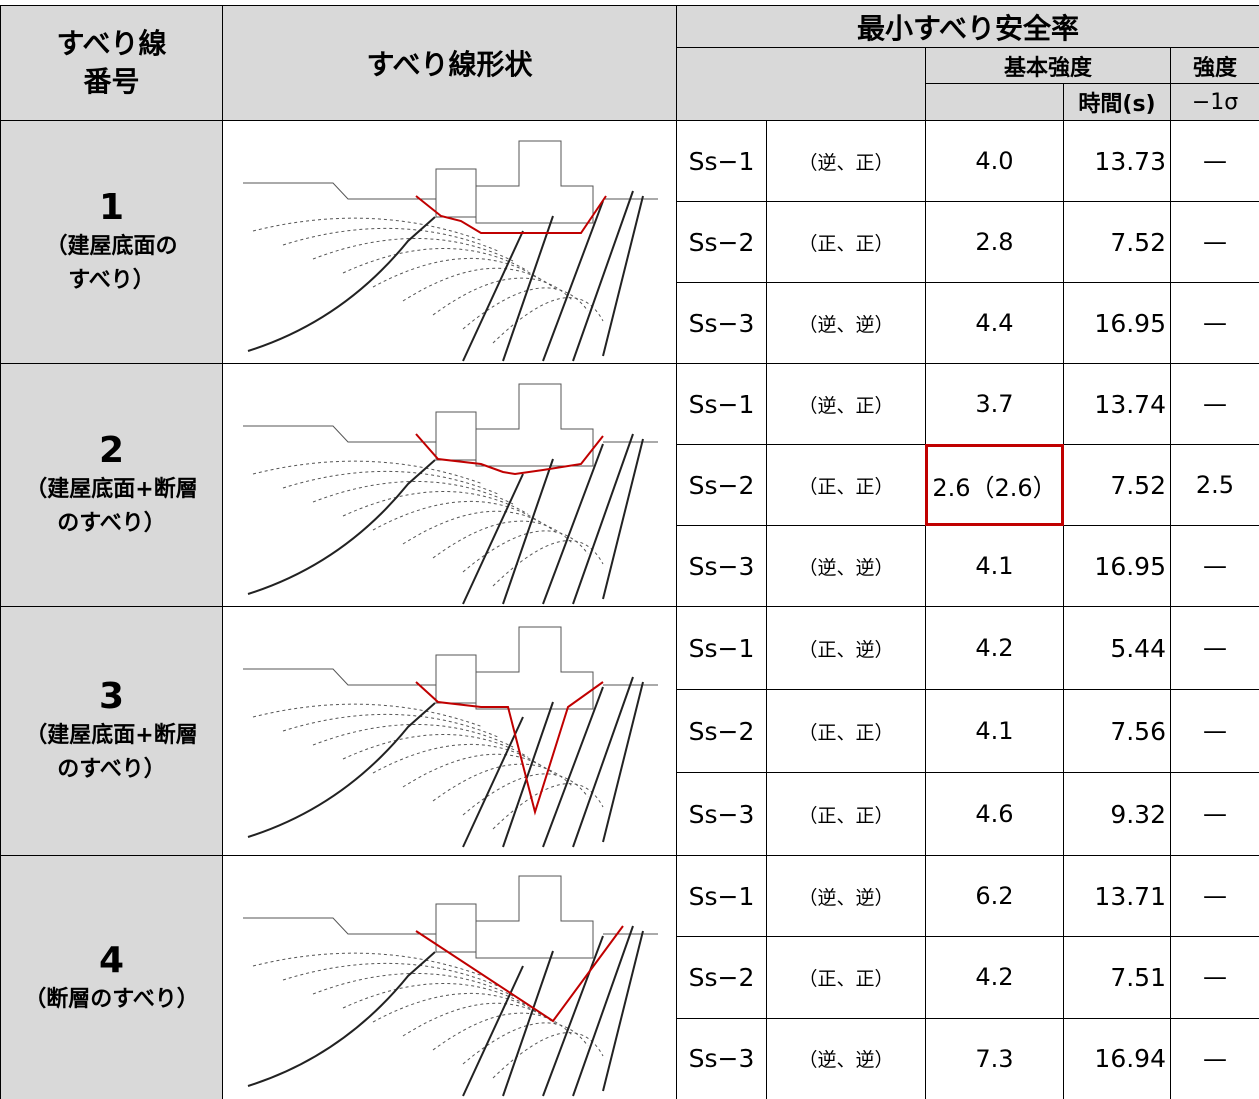 The image size is (1259, 1099). Describe the element at coordinates (1215, 102) in the screenshot. I see `header-text: −1σ` at that location.